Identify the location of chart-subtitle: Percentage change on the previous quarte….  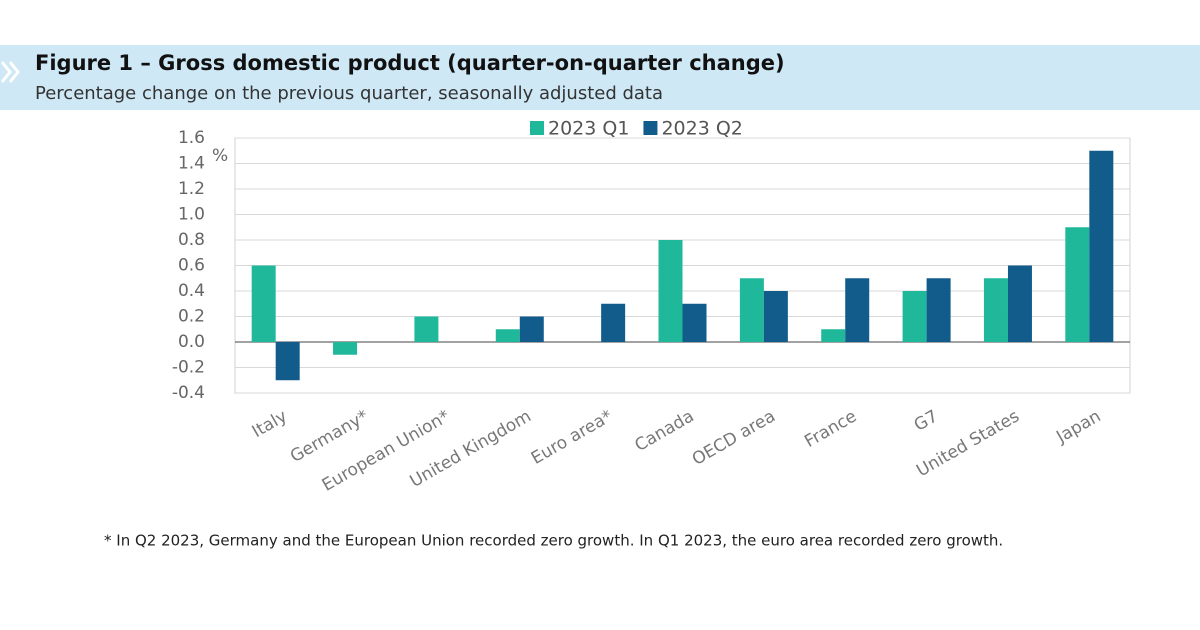
(349, 93).